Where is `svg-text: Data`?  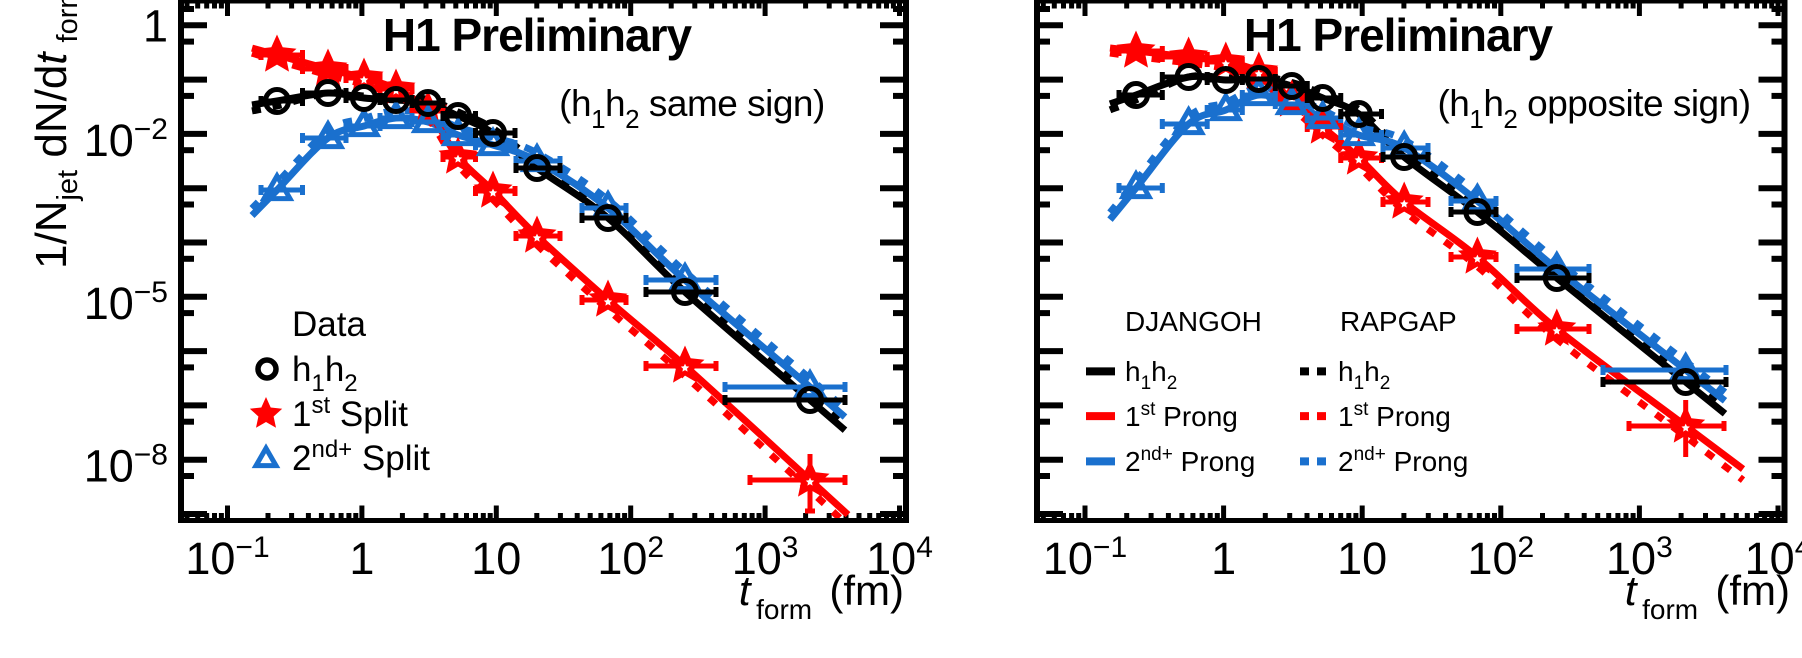
svg-text: Data is located at coordinates (329, 324).